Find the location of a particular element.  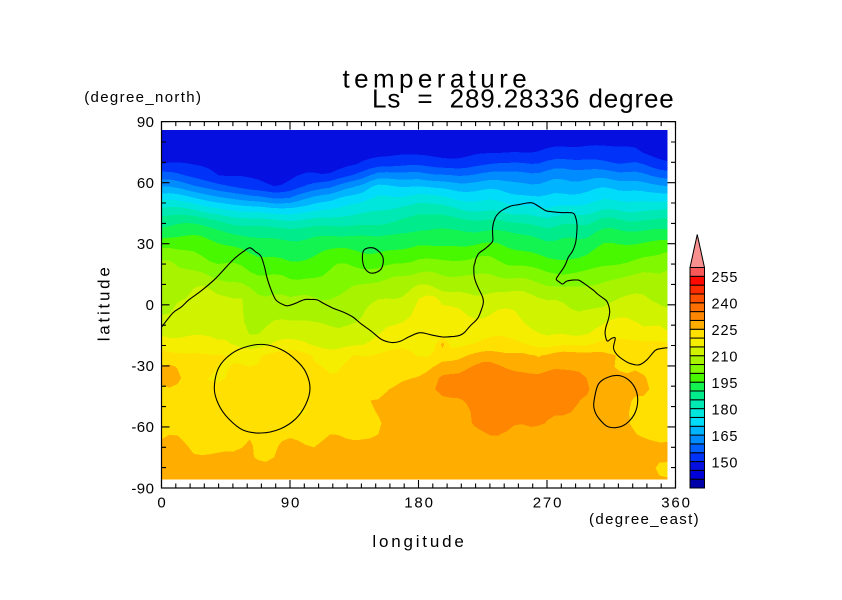

svg-text: 150 is located at coordinates (725, 463).